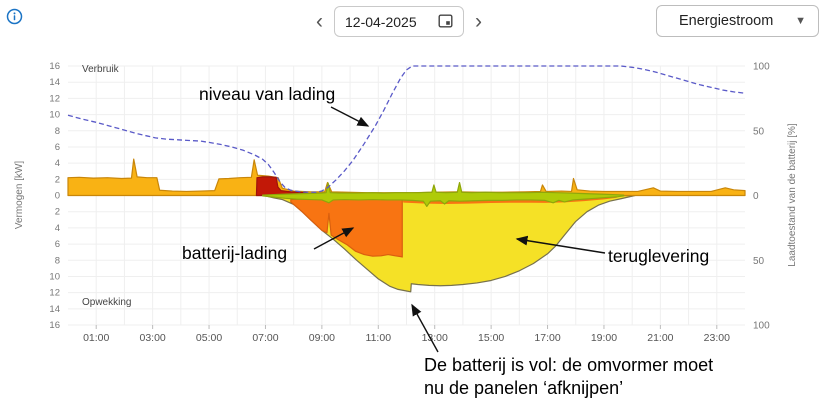 This screenshot has width=828, height=415. I want to click on annotation-teruglevering: teruglevering, so click(659, 256).